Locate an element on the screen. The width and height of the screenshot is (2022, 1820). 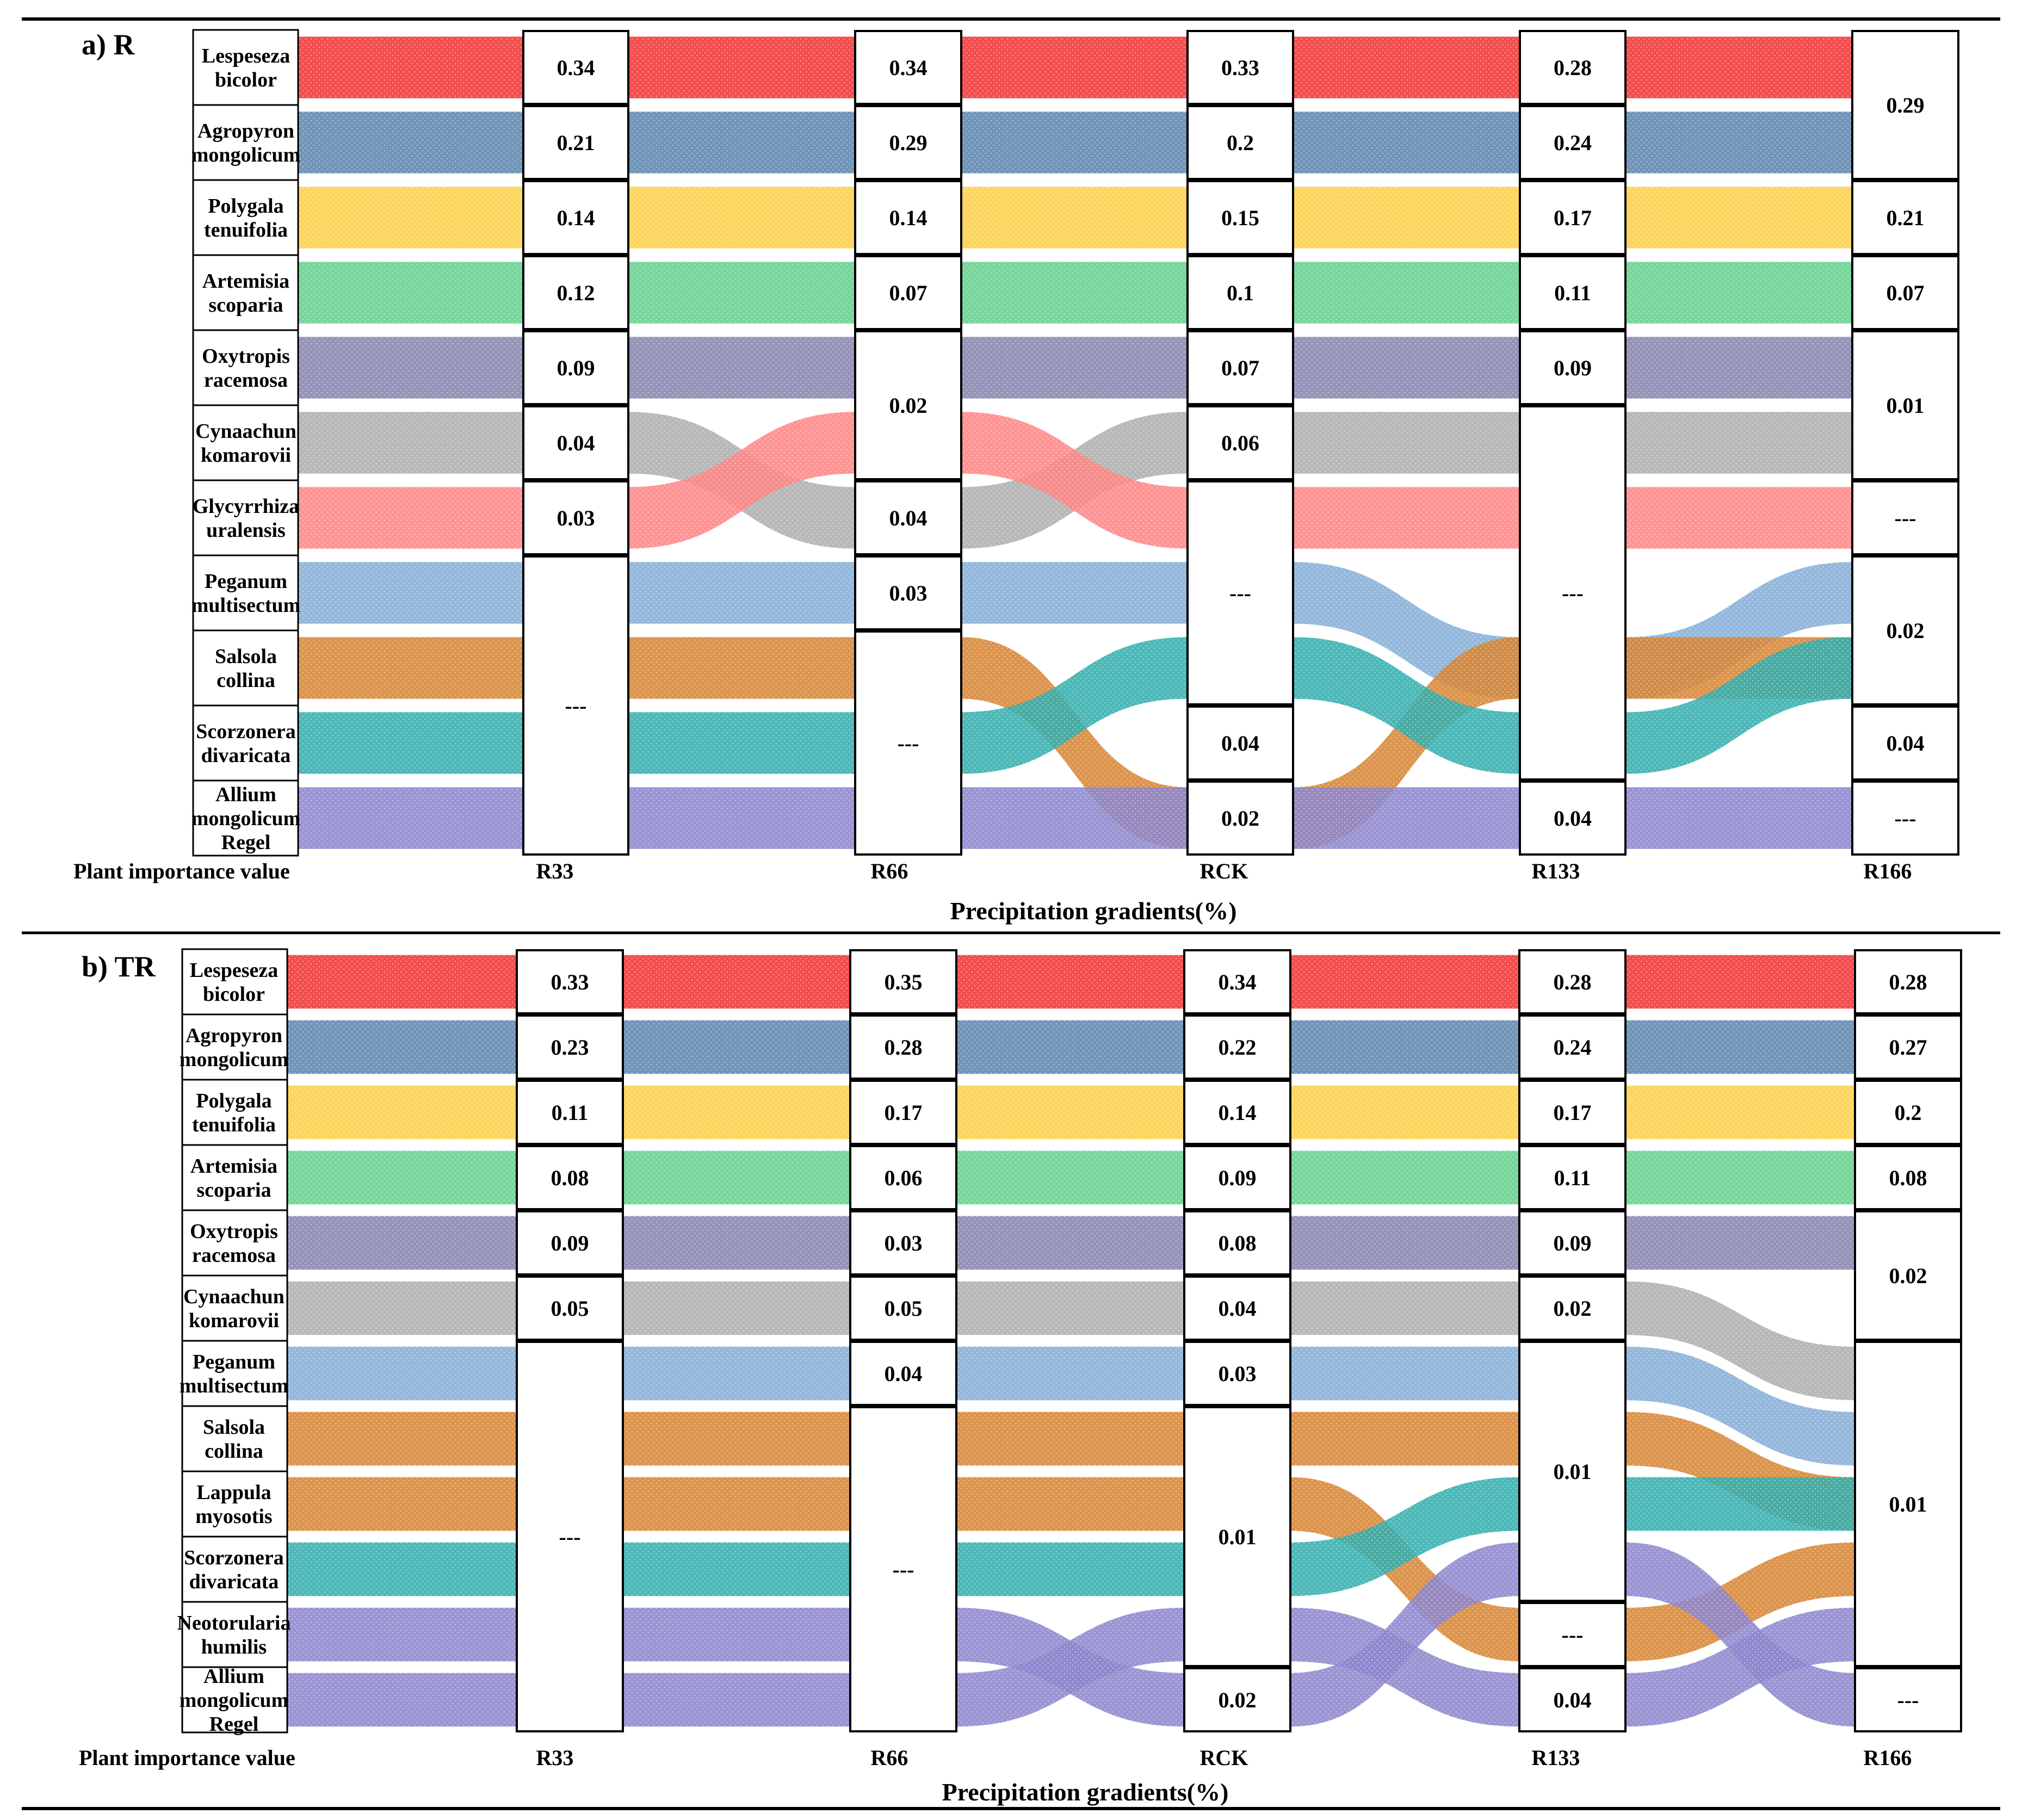
importance-value: 0.2 is located at coordinates (1240, 143).